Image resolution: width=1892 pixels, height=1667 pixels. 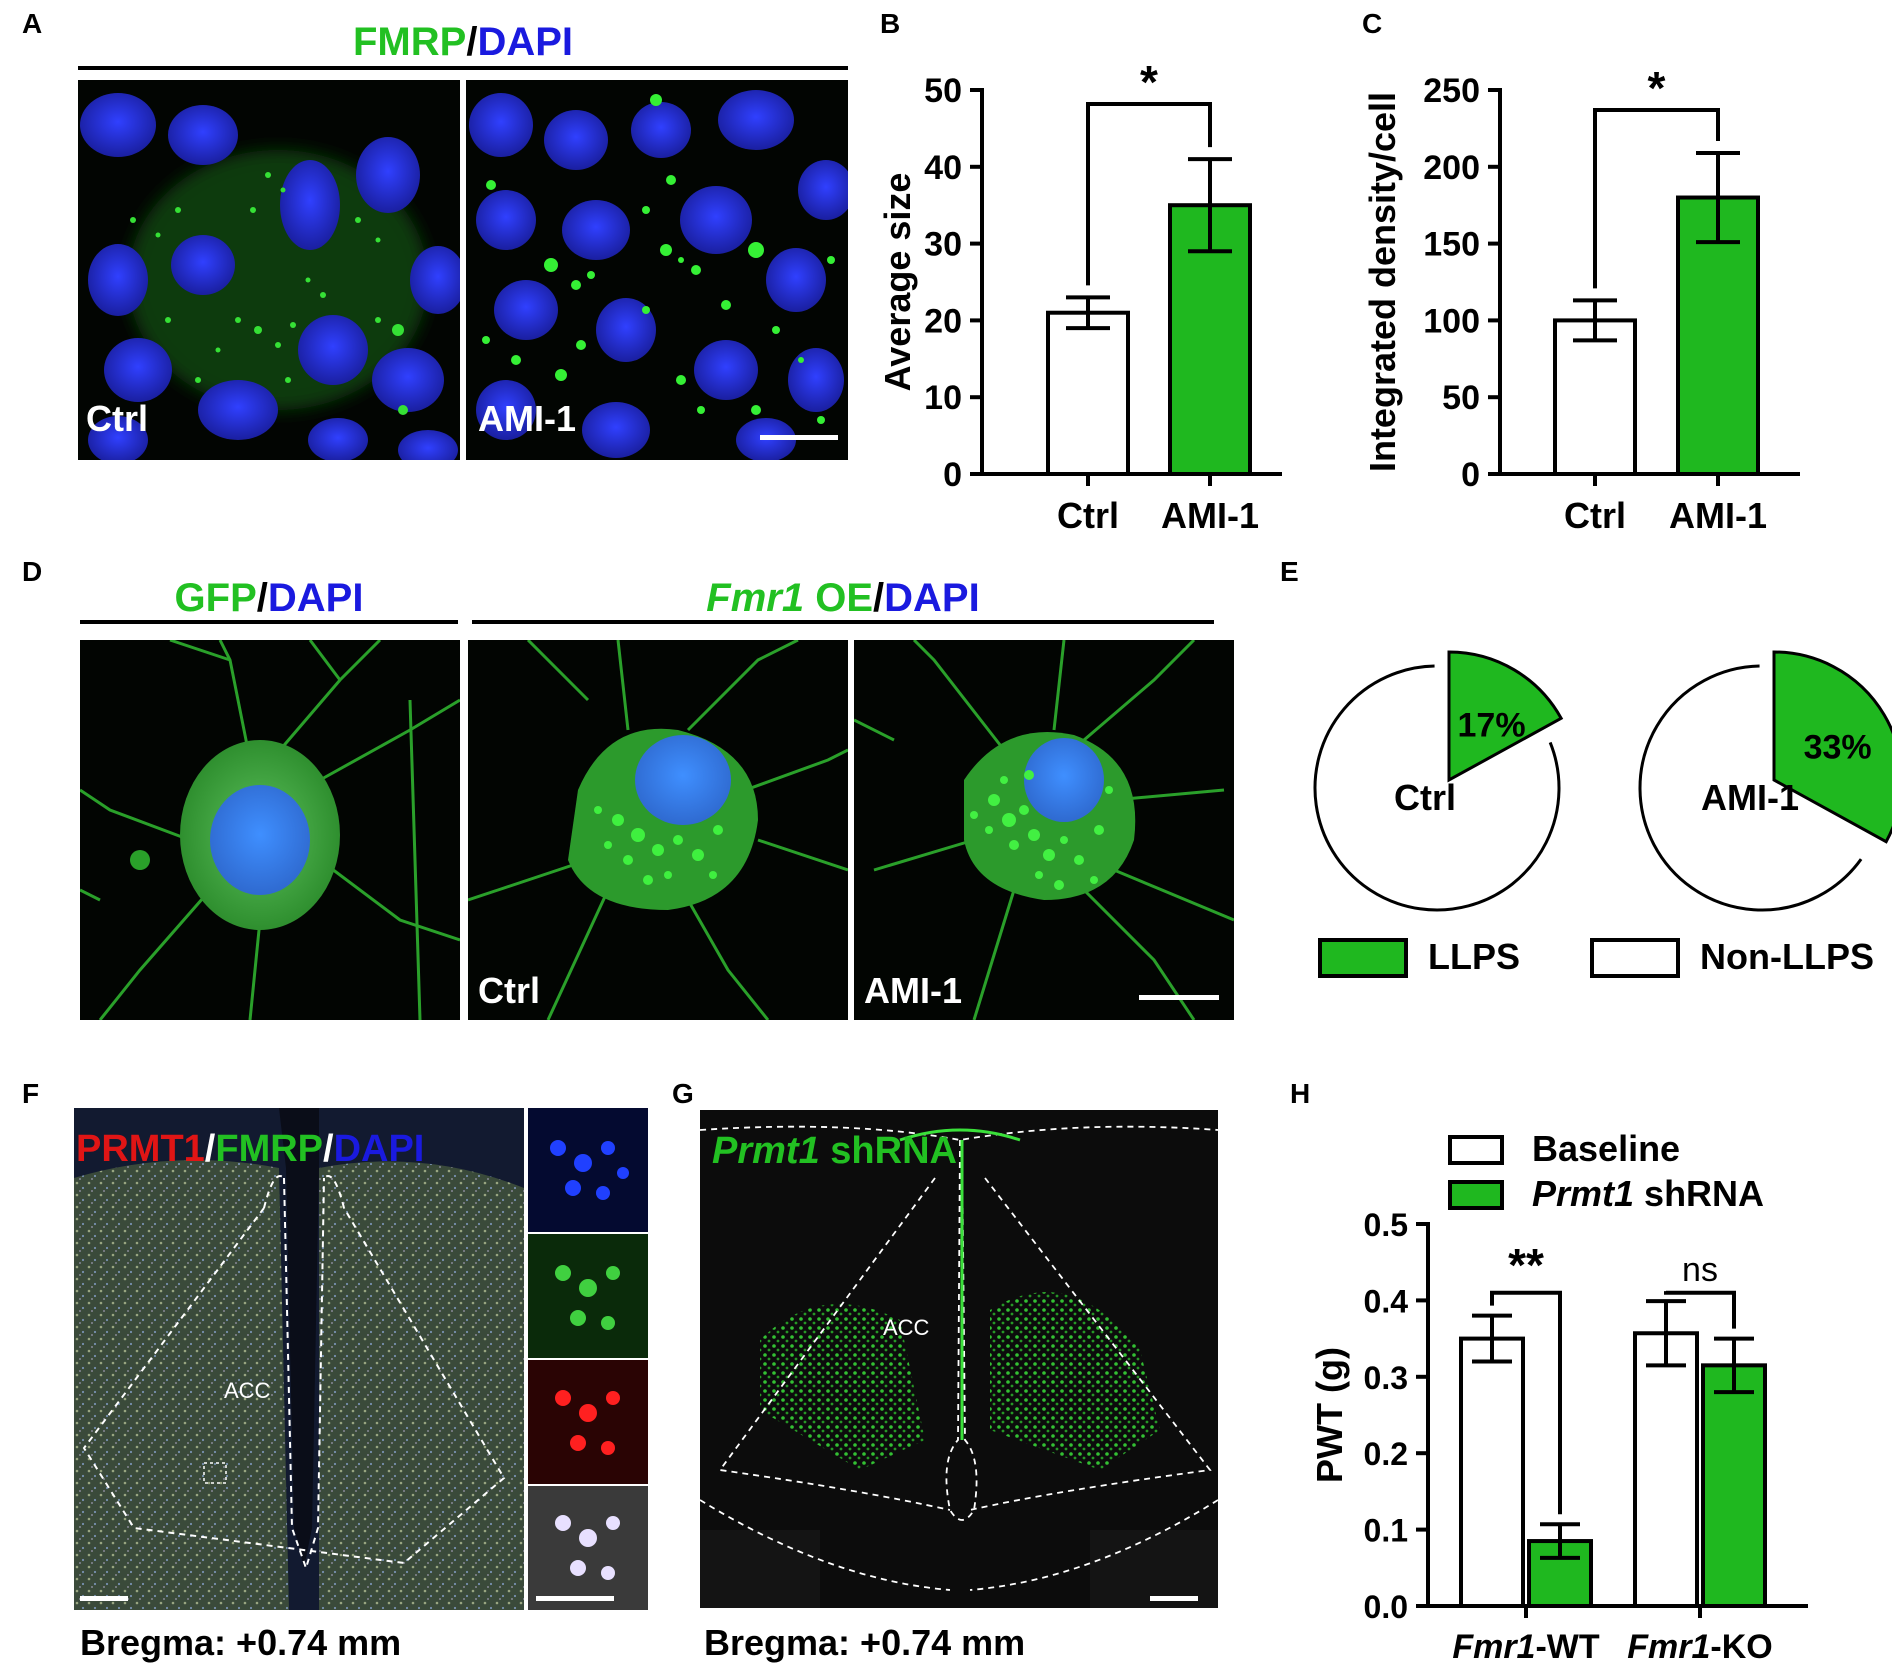 What do you see at coordinates (1300, 1093) in the screenshot?
I see `panel-label-h: H` at bounding box center [1300, 1093].